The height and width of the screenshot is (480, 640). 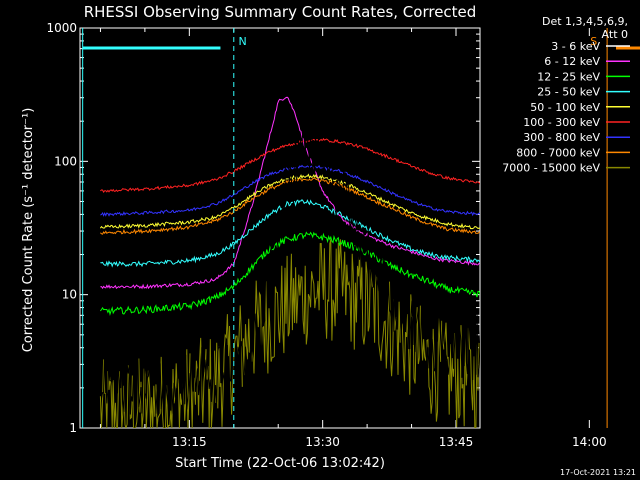 I want to click on x-tick-label: 13:30, so click(x=322, y=442).